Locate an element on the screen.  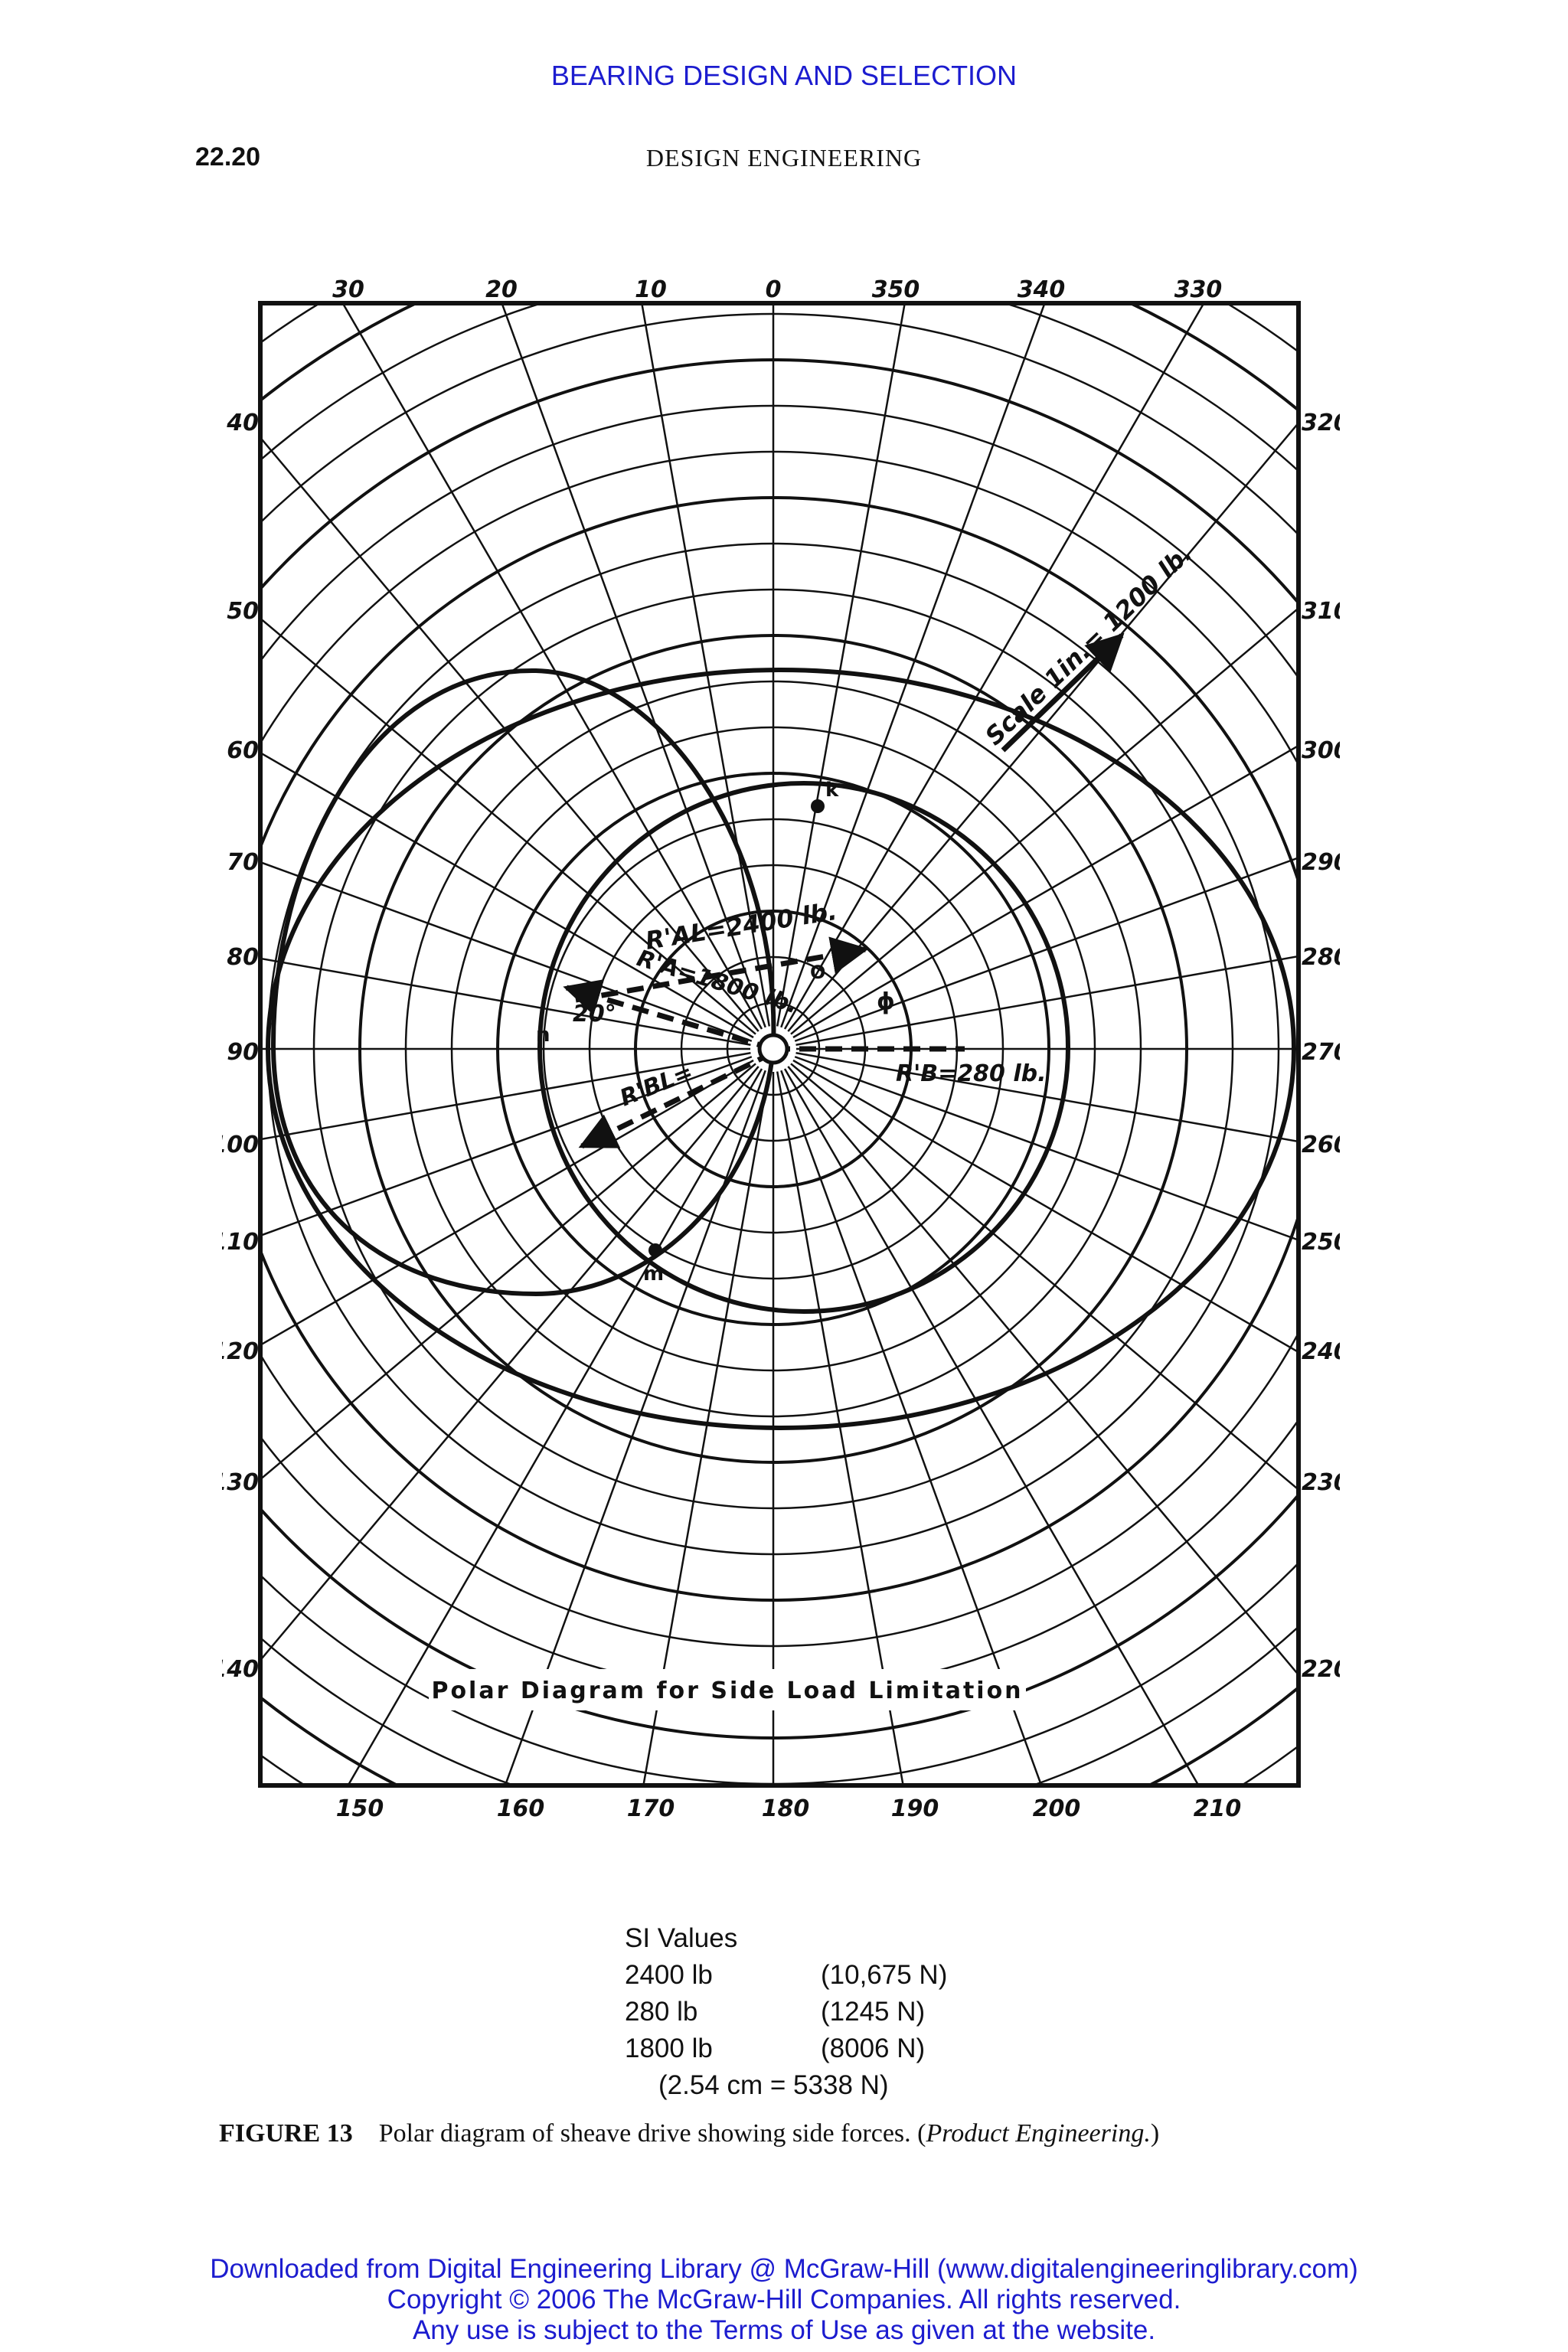
si-row: 280 lb (1245 N) is located at coordinates (816, 2015).